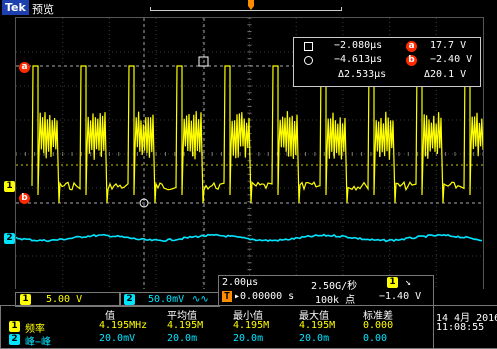 The height and width of the screenshot is (349, 497). Describe the element at coordinates (9, 238) in the screenshot. I see `ch2-ground-marker: 2` at that location.